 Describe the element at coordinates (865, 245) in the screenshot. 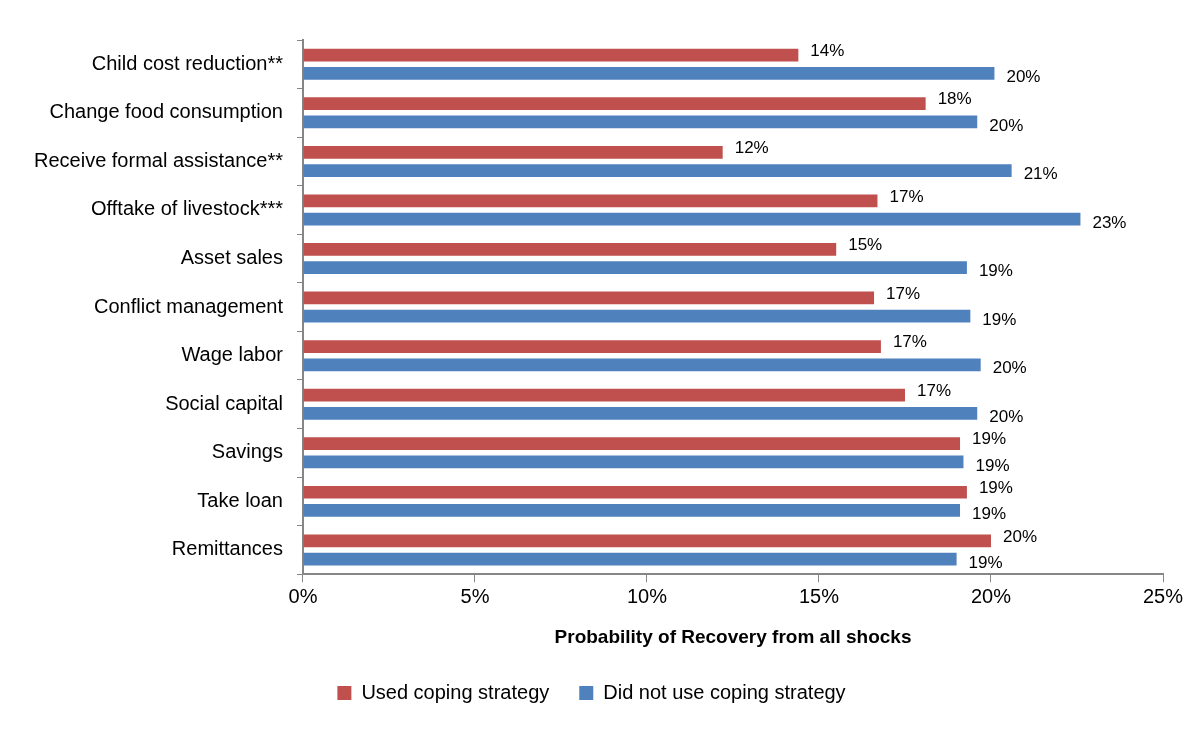

I see `data-label: 15%` at that location.